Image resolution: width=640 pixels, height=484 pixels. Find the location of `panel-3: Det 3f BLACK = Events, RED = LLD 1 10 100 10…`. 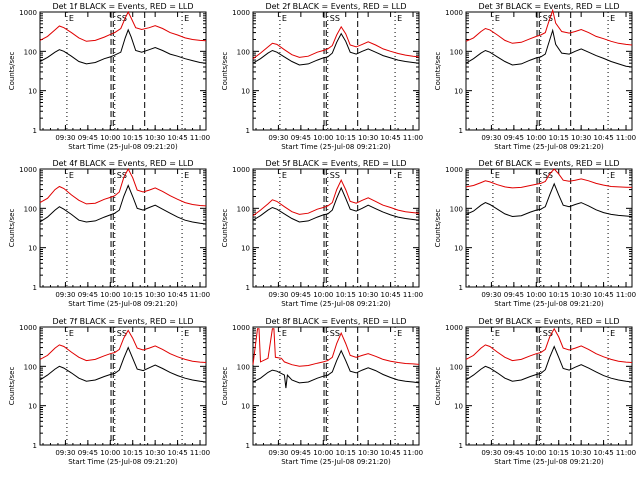

panel-3: Det 3f BLACK = Events, RED = LLD 1 10 100 10… is located at coordinates (535, 76).